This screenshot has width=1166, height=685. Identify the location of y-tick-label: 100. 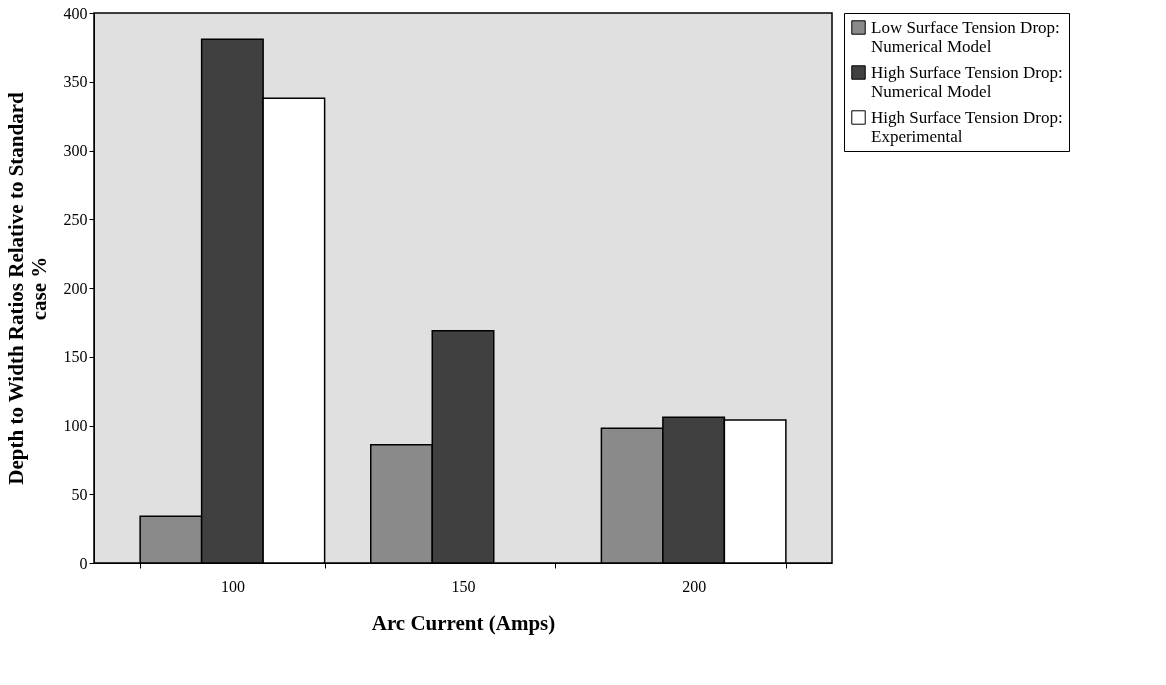
(75, 425).